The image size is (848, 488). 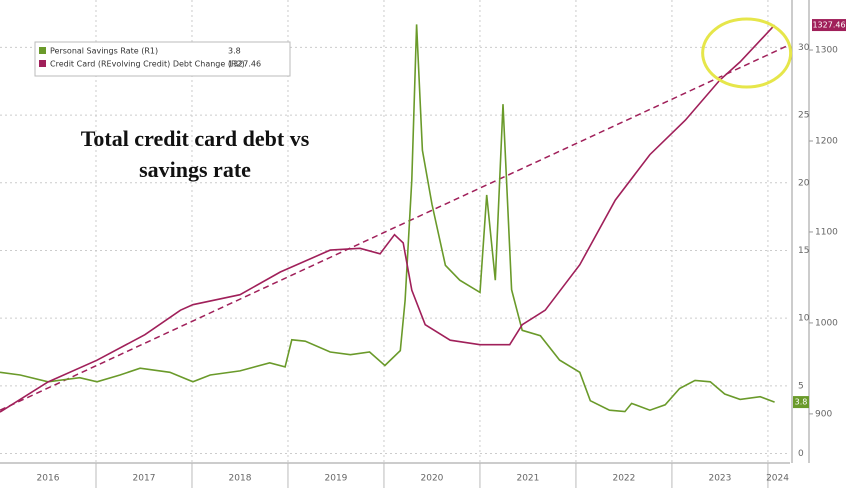 What do you see at coordinates (804, 183) in the screenshot?
I see `y-tick-label: 20` at bounding box center [804, 183].